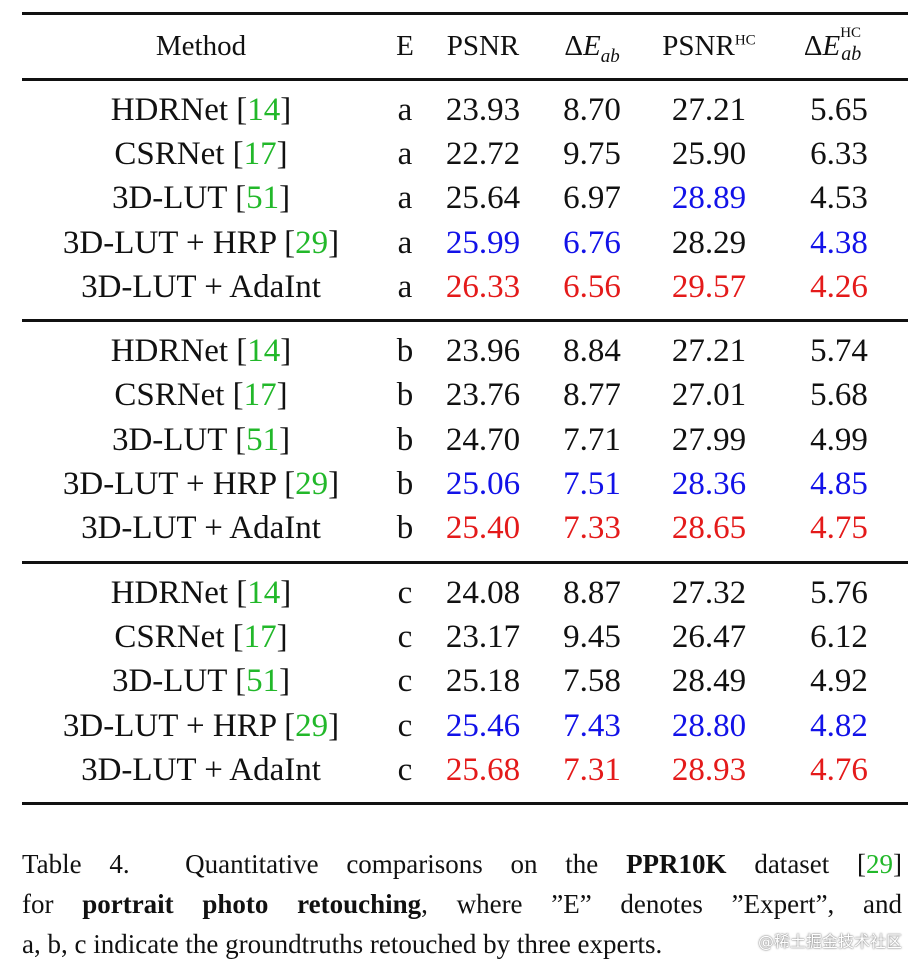  I want to click on header-delta-e-hc: ΔE HC ab, so click(832, 45).